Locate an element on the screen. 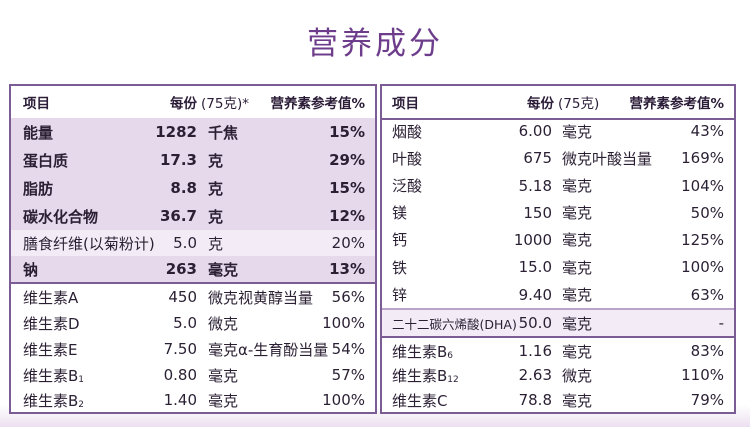  nutrient-name: 能量 is located at coordinates (38, 132).